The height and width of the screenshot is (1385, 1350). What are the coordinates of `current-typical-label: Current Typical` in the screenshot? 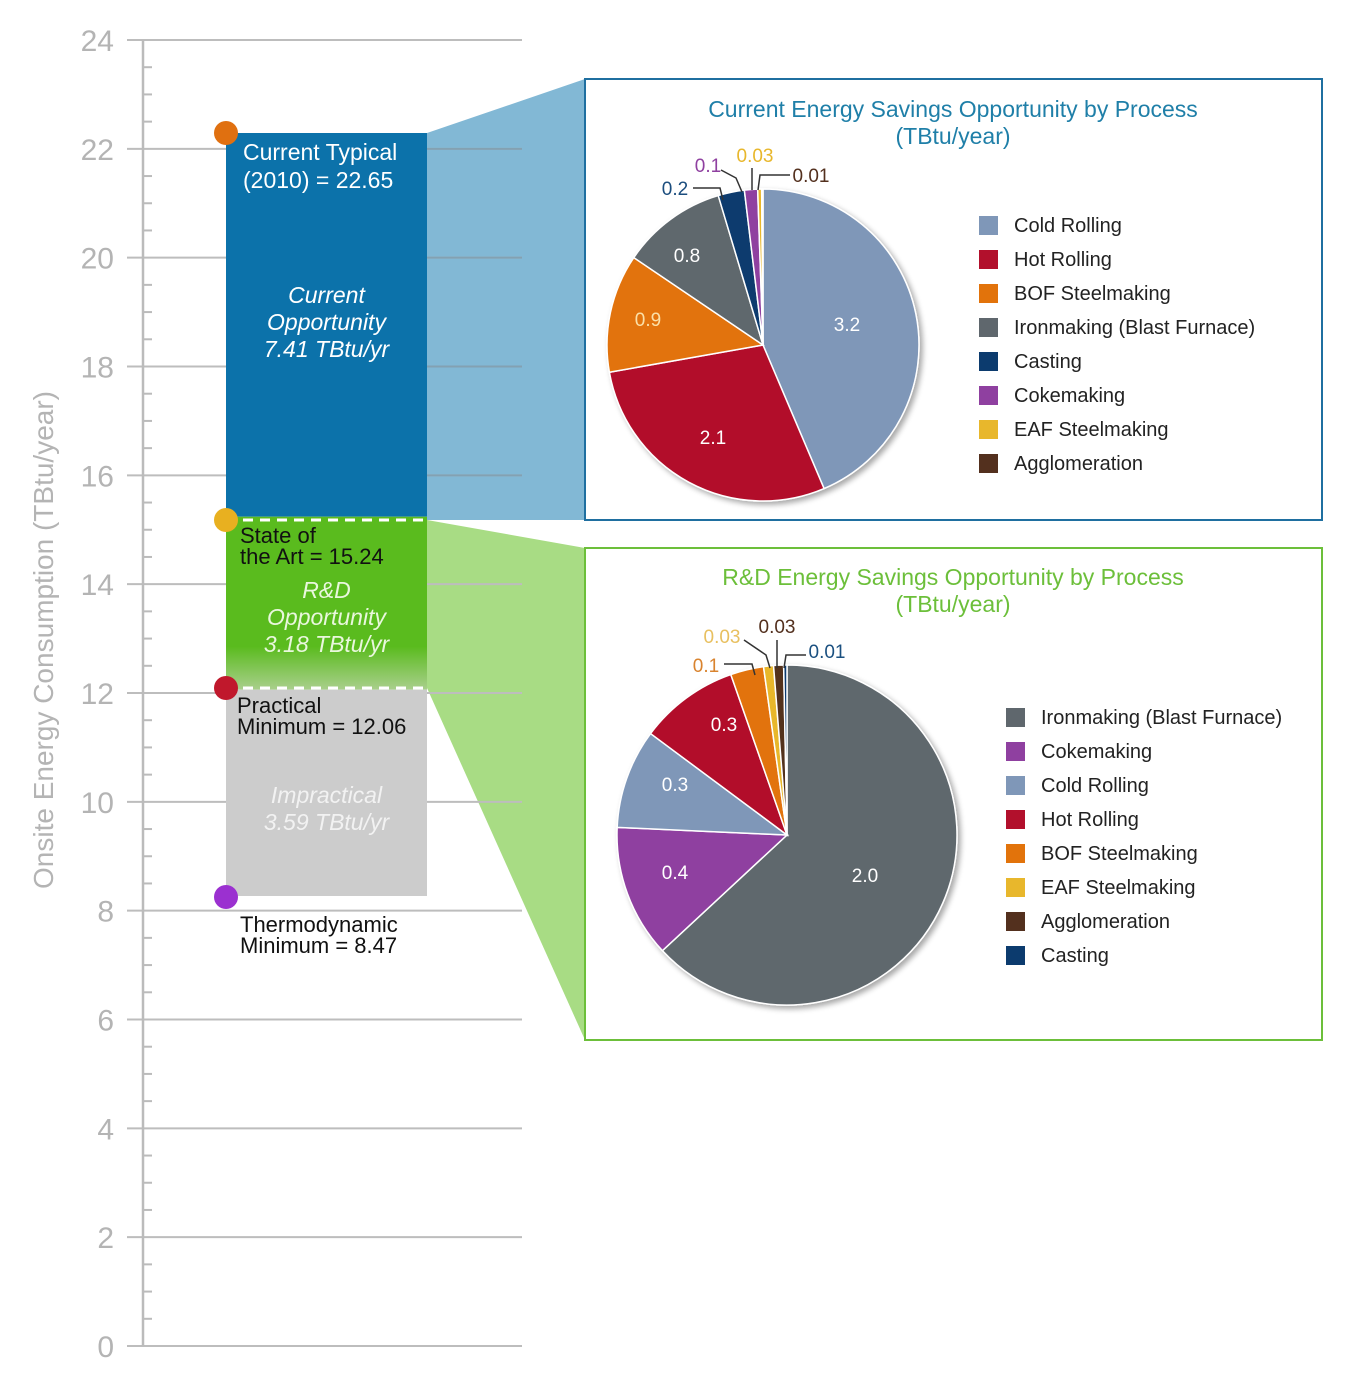 It's located at (320, 152).